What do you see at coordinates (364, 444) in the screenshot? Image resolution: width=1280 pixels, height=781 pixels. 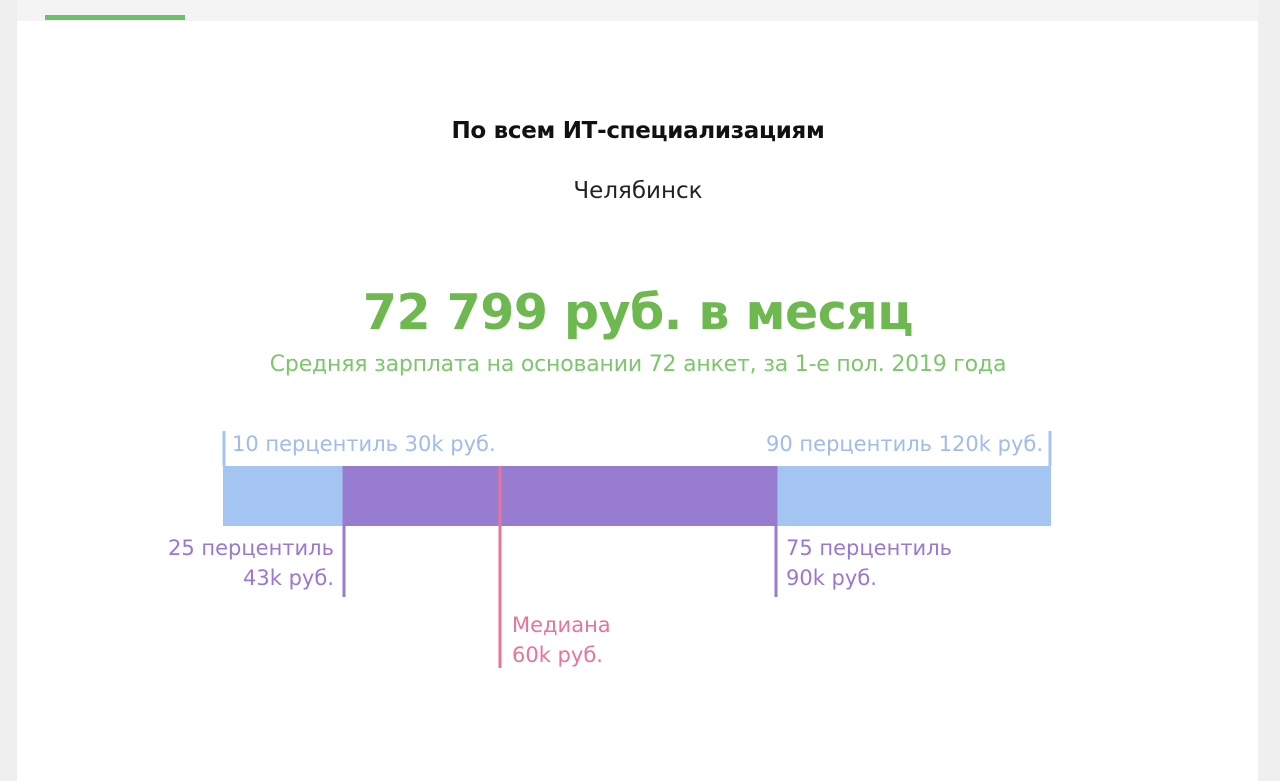 I see `p10-label: 10 перцентиль 30k руб.` at bounding box center [364, 444].